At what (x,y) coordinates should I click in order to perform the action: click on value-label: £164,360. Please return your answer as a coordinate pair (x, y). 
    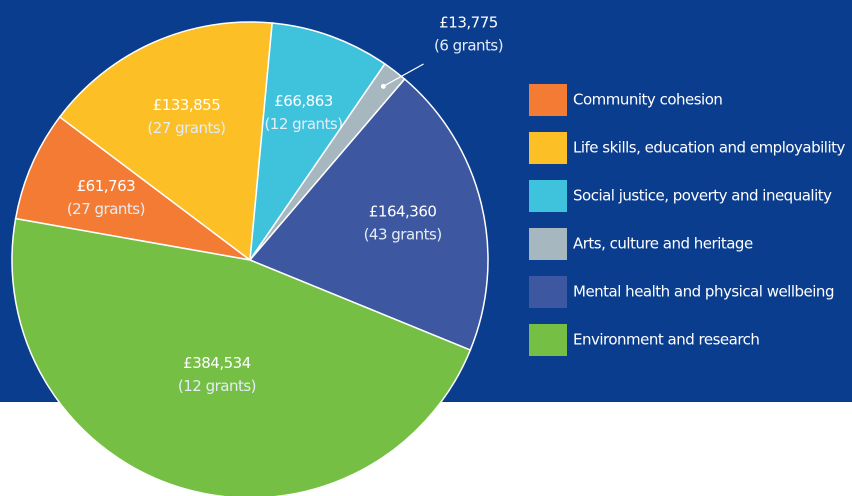
    Looking at the image, I should click on (403, 212).